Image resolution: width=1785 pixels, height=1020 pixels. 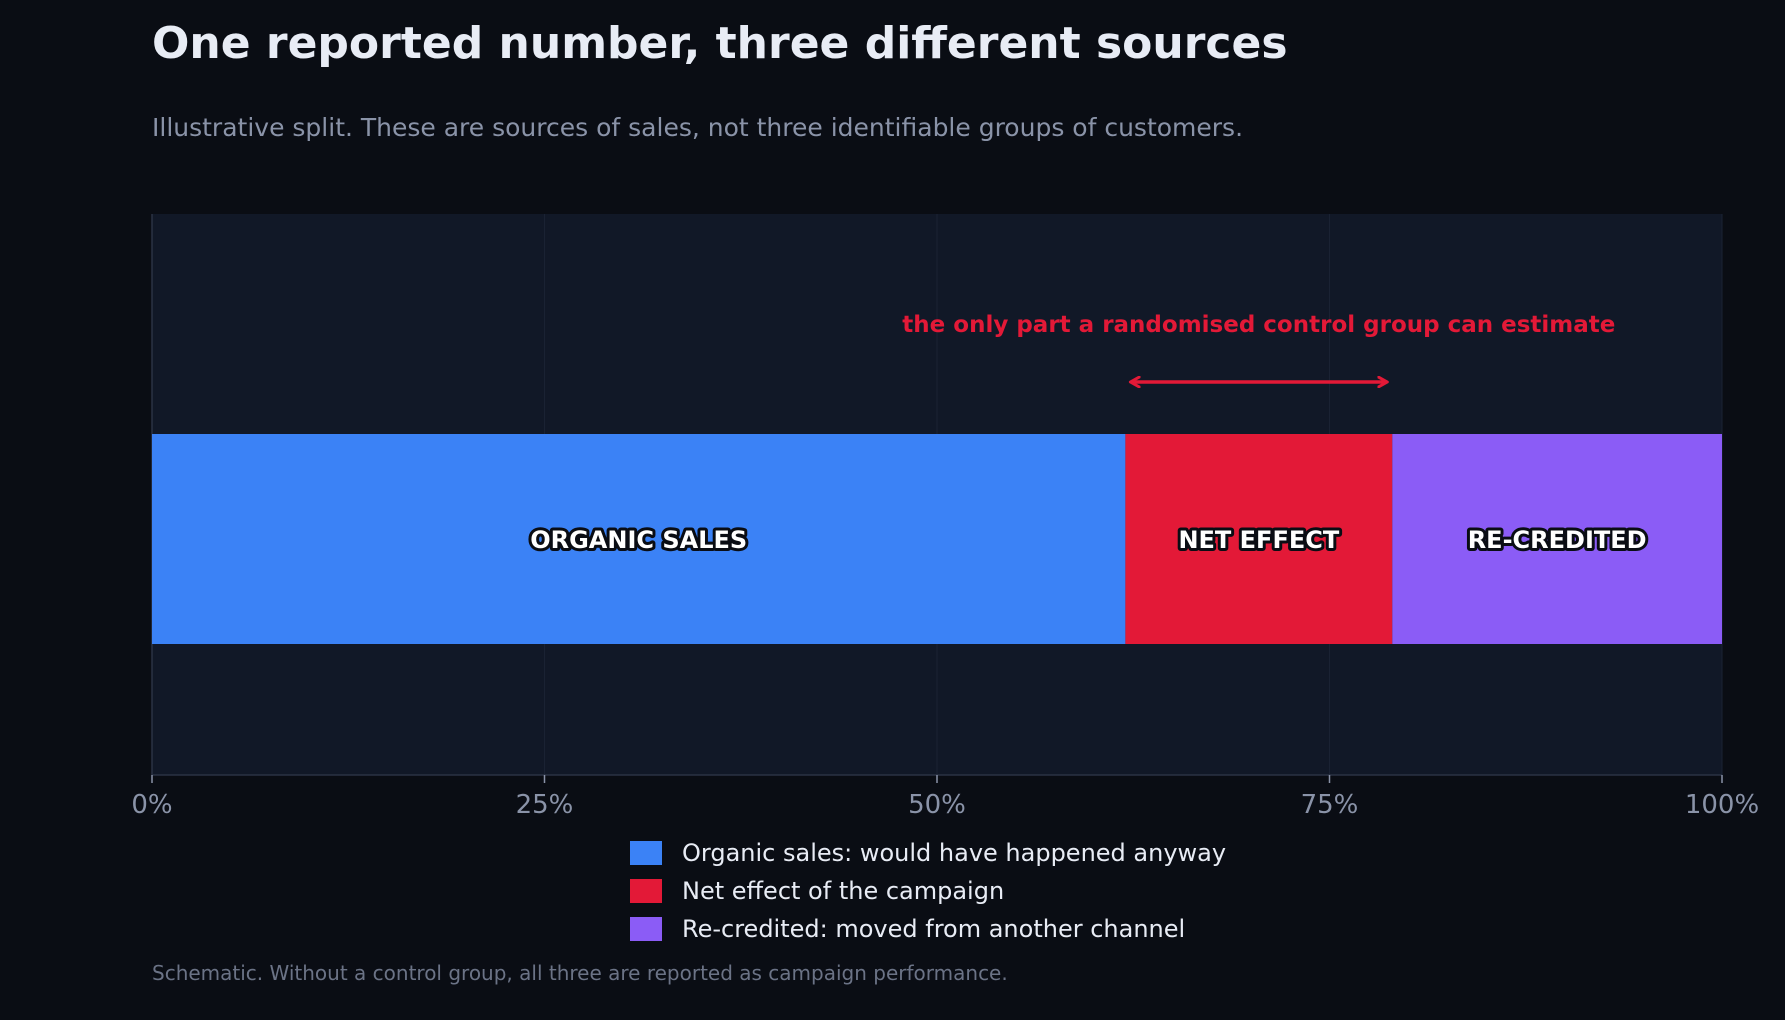 What do you see at coordinates (545, 805) in the screenshot?
I see `x-tick-label: 25%` at bounding box center [545, 805].